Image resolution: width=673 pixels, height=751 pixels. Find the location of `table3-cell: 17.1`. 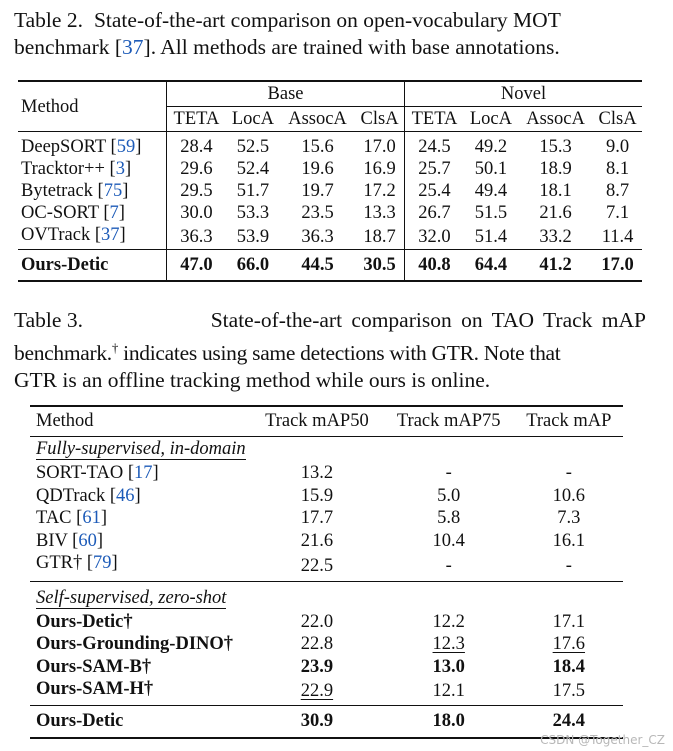

table3-cell: 17.1 is located at coordinates (569, 621).